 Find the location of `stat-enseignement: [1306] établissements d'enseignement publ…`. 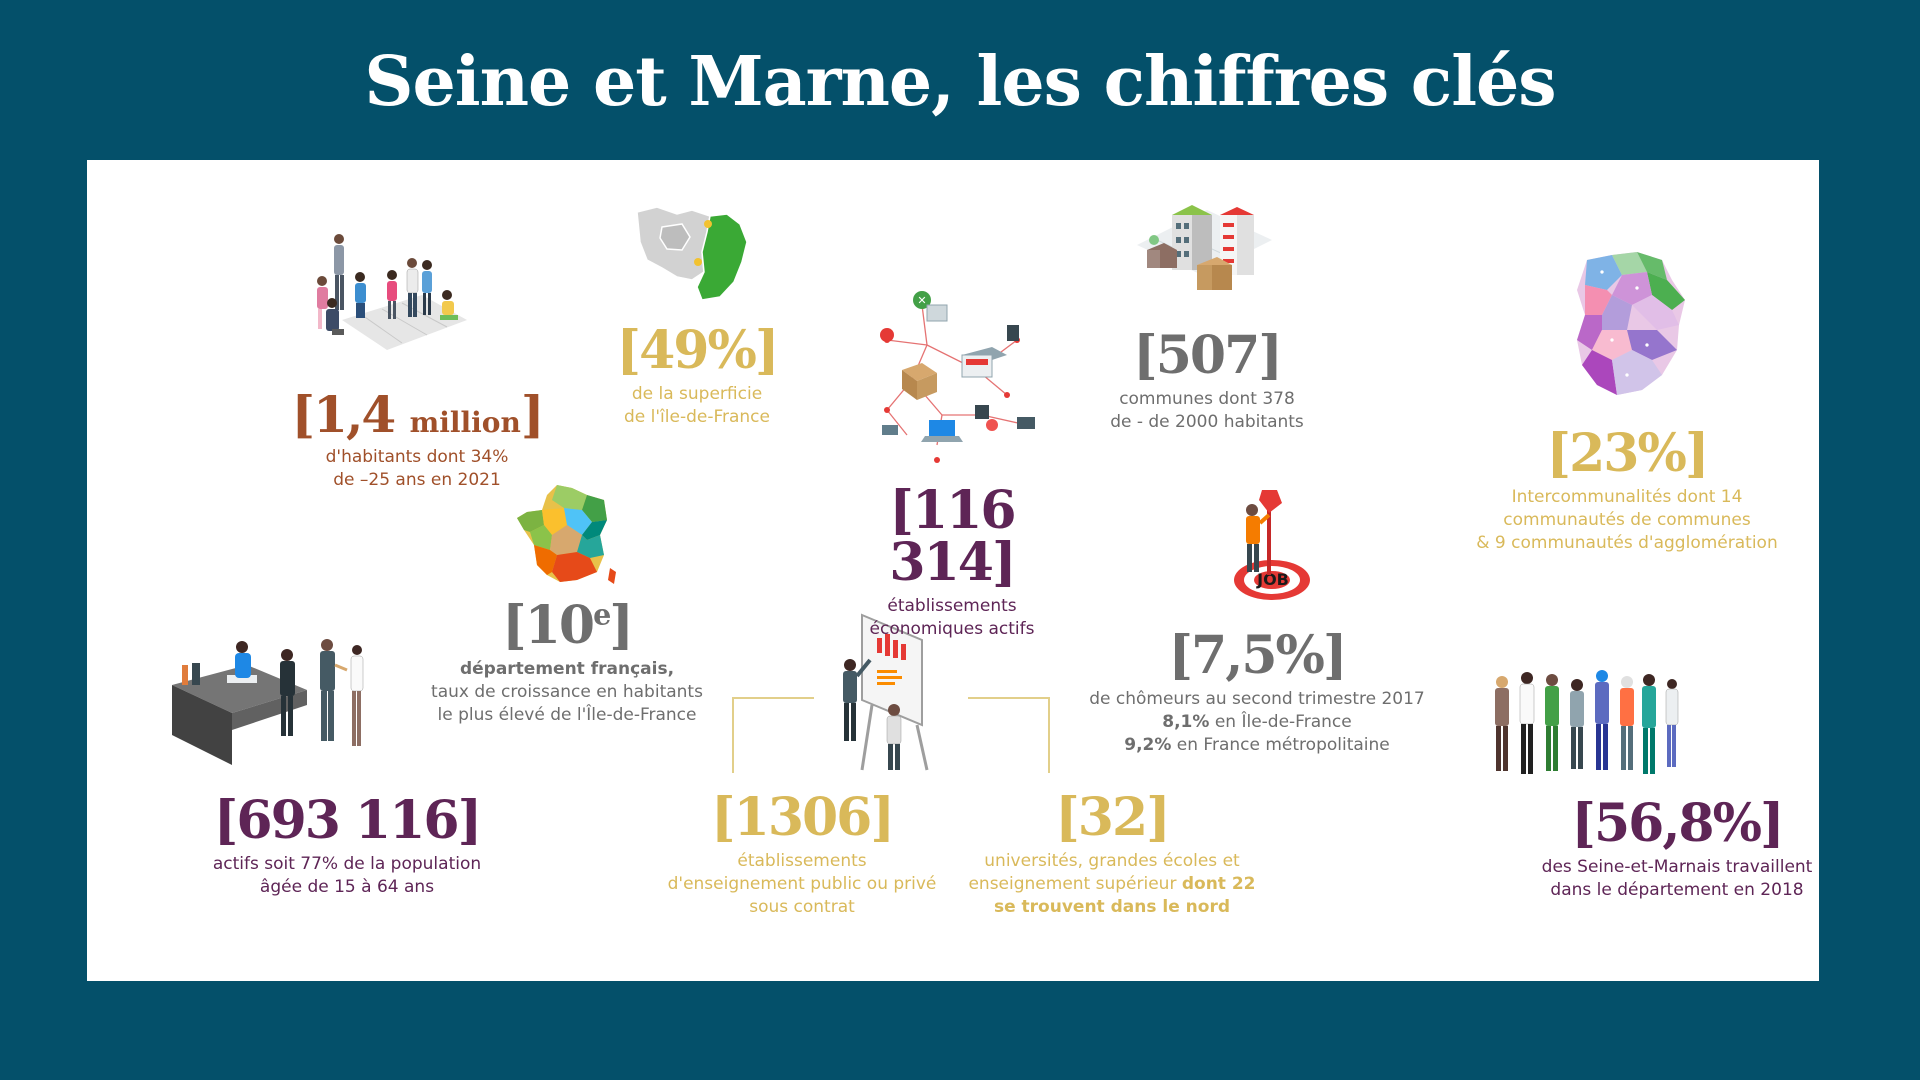

stat-enseignement: [1306] établissements d'enseignement publ… is located at coordinates (802, 855).